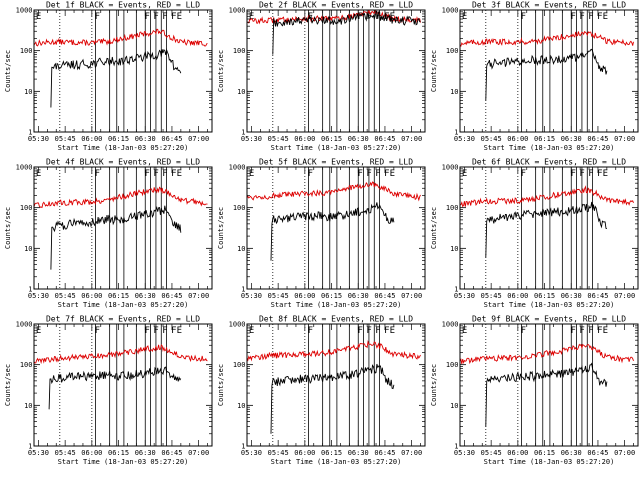  I want to click on panel-title: Det 8f BLACK = Events, RED = LLD, so click(336, 319).